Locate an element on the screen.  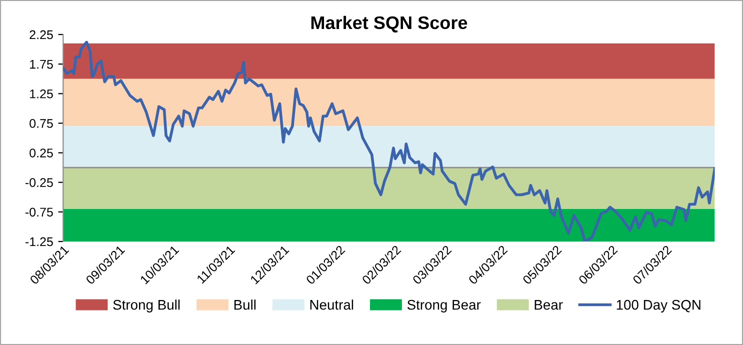
chart-title: Market SQN Score is located at coordinates (389, 24).